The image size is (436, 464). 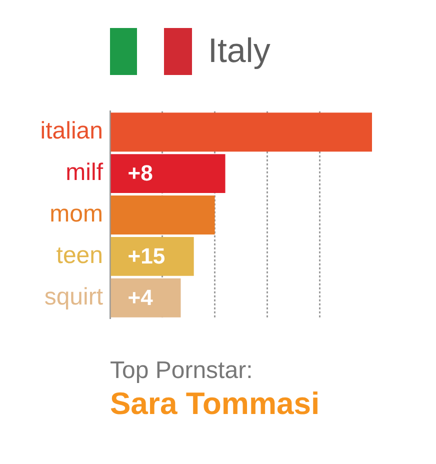 What do you see at coordinates (141, 297) in the screenshot?
I see `annotation: +4` at bounding box center [141, 297].